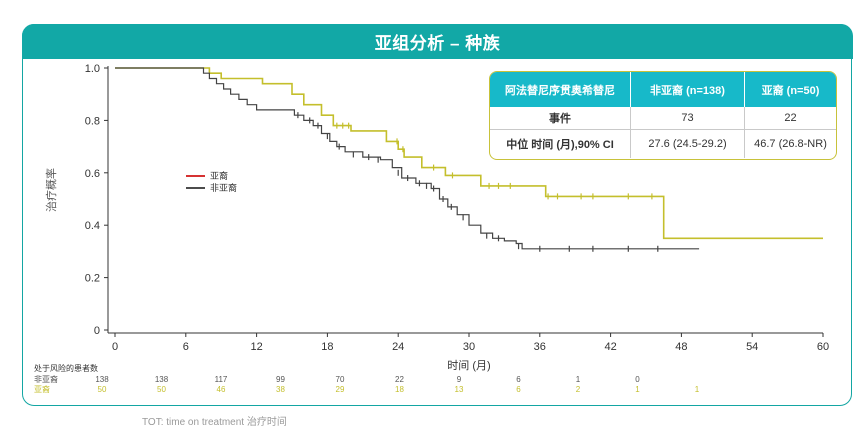 Image resolution: width=866 pixels, height=437 pixels. What do you see at coordinates (92, 121) in the screenshot?
I see `y-tick-label: 0.8` at bounding box center [92, 121].